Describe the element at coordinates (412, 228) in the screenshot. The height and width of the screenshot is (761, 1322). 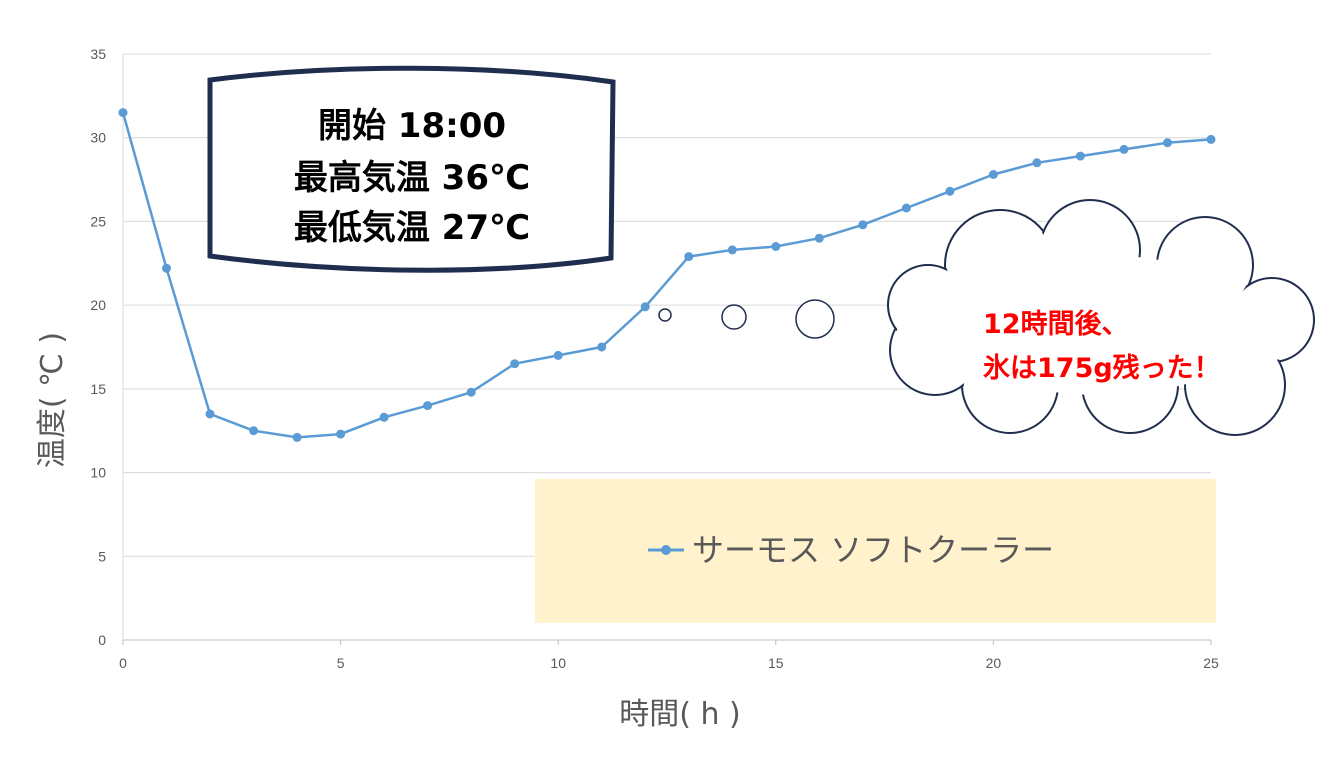
I see `info-line-min-temp: 最低気温 27℃` at that location.